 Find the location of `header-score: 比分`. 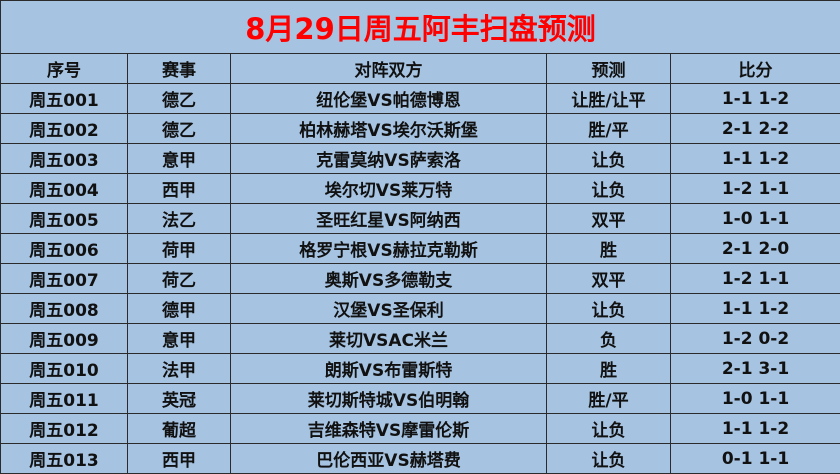

header-score: 比分 is located at coordinates (754, 68).